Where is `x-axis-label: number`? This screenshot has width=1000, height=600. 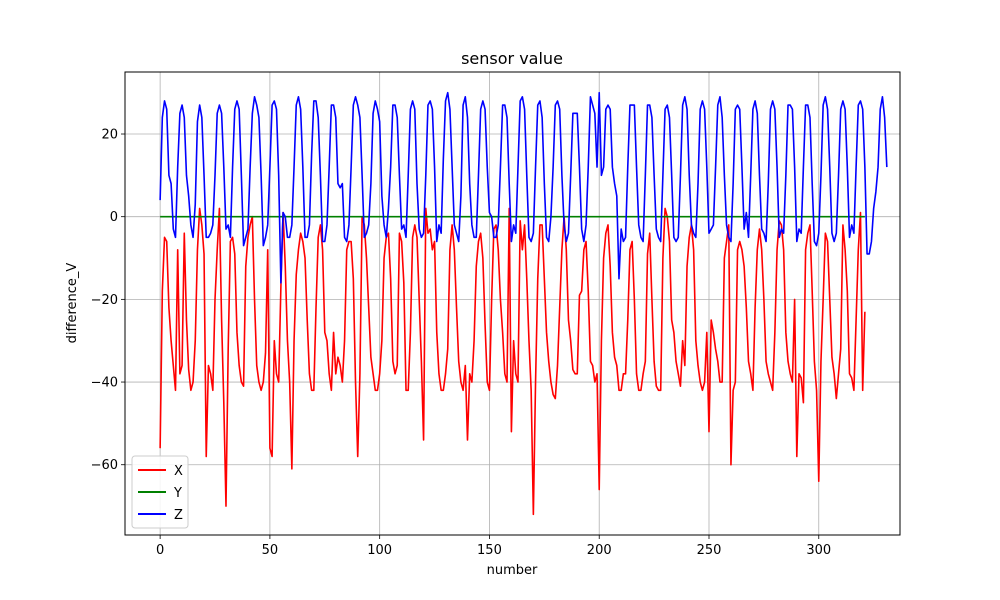 x-axis-label: number is located at coordinates (512, 570).